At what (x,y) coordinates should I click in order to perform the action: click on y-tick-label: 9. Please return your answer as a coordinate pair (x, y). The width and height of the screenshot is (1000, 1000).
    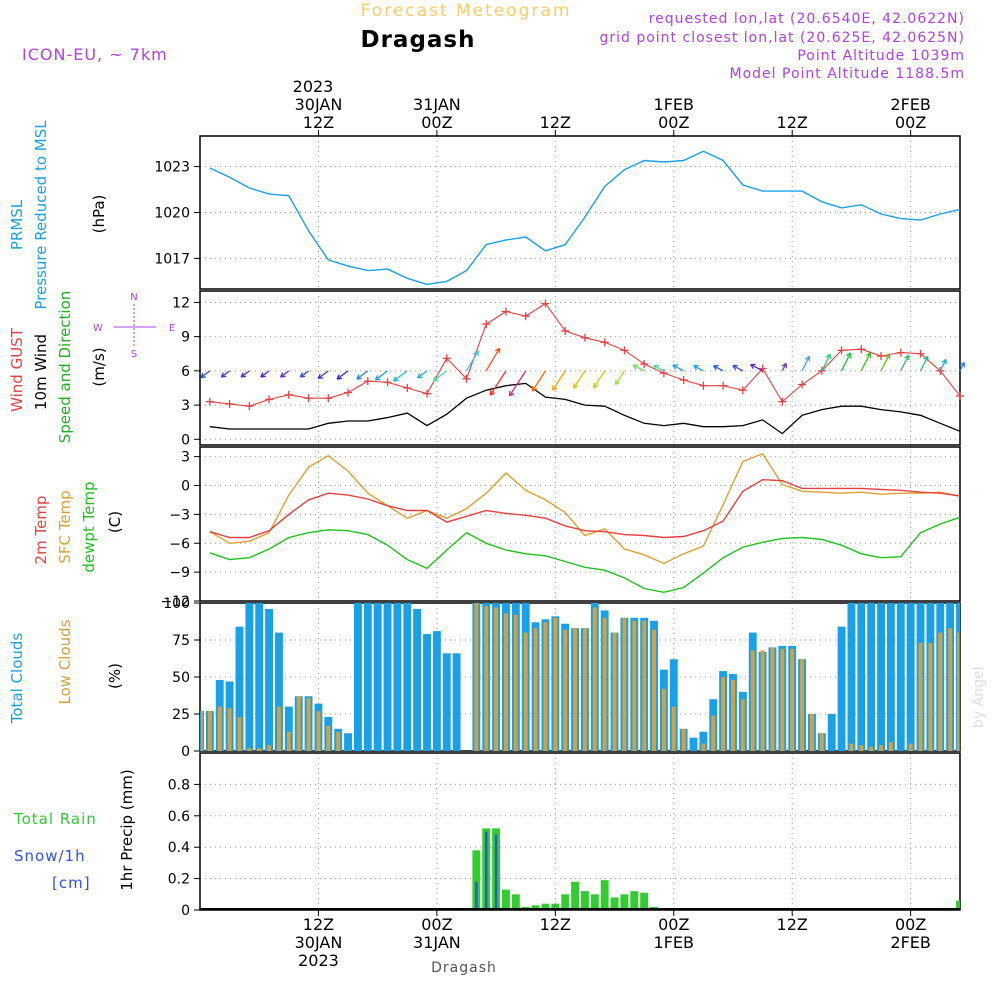
    Looking at the image, I should click on (185, 338).